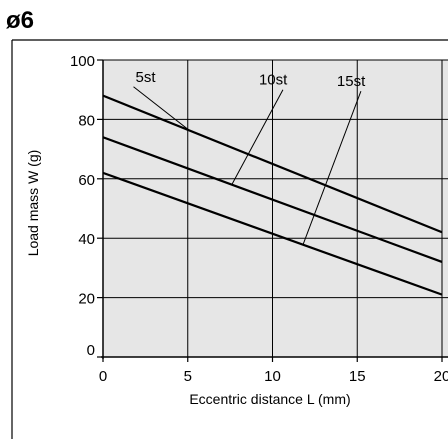 The height and width of the screenshot is (439, 448). I want to click on y-tick-label: 100, so click(82, 61).